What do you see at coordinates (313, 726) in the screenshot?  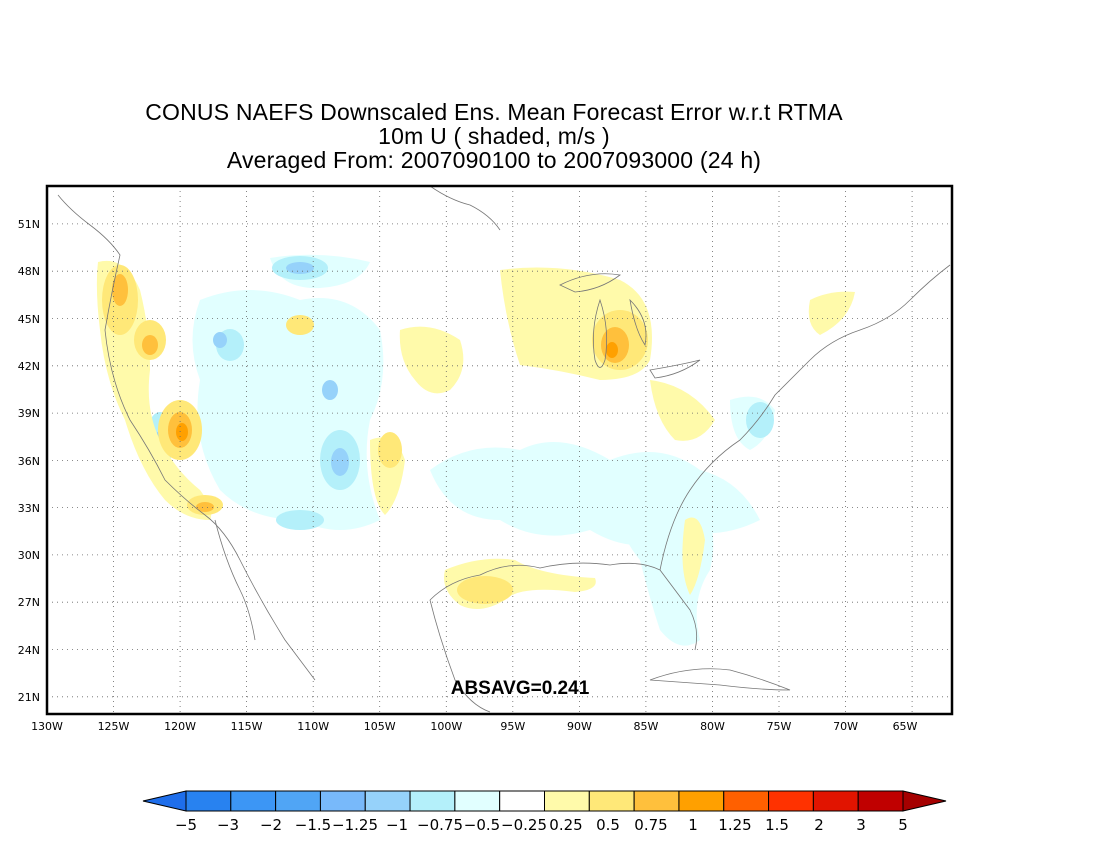 I see `lon-label-110w: 110W` at bounding box center [313, 726].